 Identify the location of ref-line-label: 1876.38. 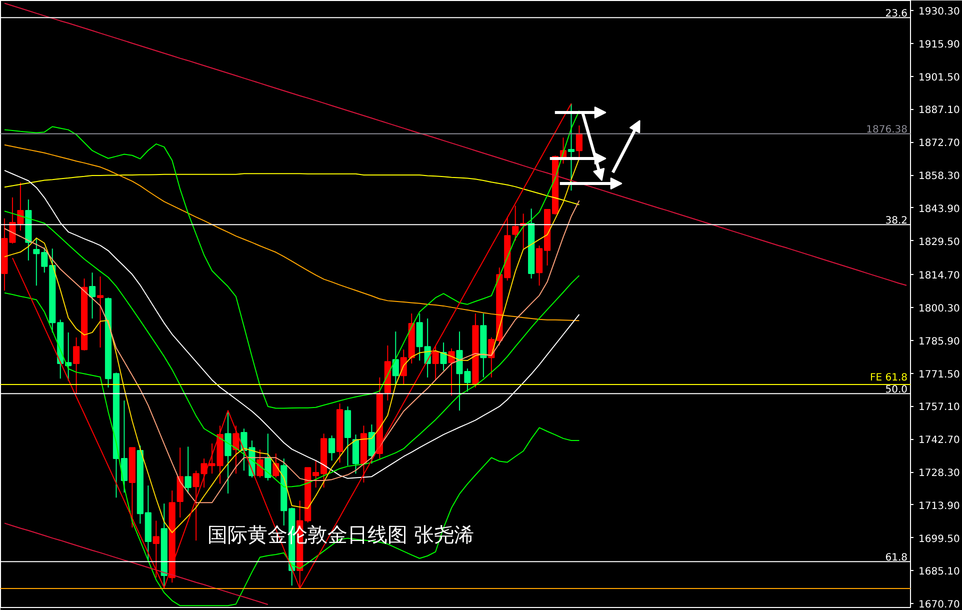
(887, 130).